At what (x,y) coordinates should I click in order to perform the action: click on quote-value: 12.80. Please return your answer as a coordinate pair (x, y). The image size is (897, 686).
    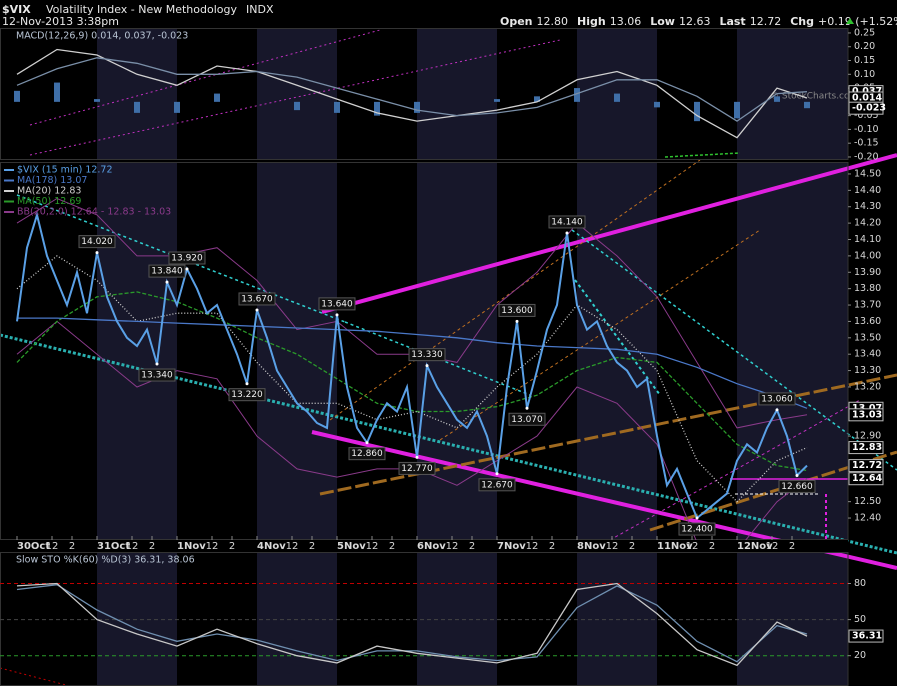
    Looking at the image, I should click on (553, 21).